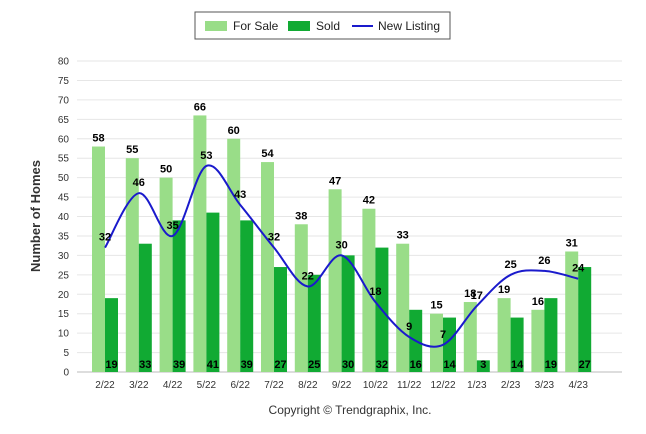 This screenshot has height=434, width=646. I want to click on x-tick-label: 4/22, so click(173, 385).